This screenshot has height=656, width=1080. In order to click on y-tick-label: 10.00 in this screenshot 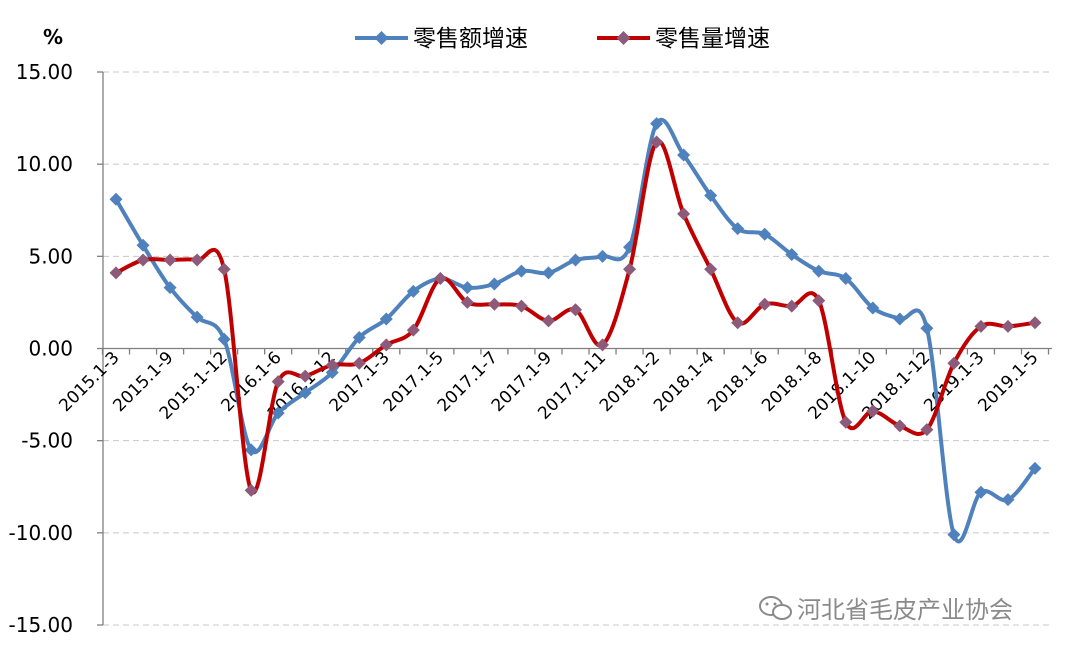, I will do `click(44, 164)`.